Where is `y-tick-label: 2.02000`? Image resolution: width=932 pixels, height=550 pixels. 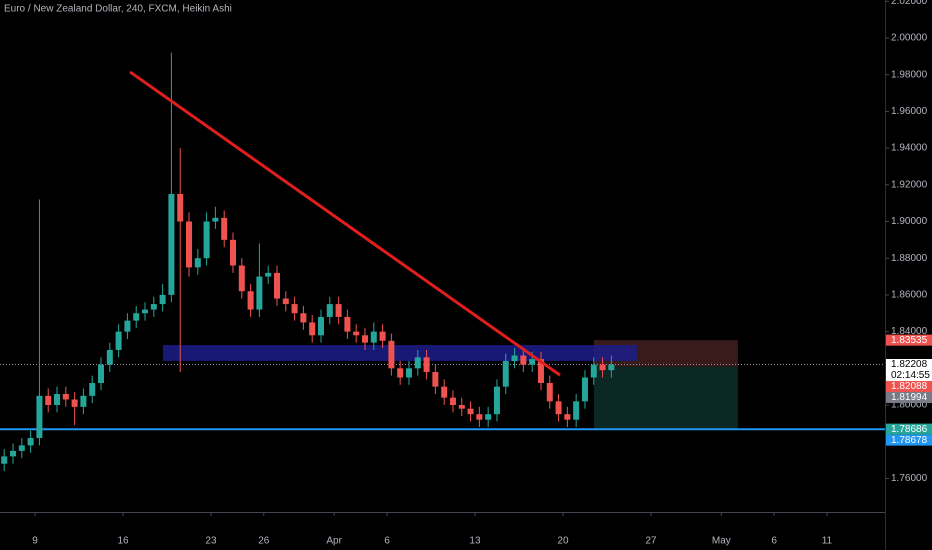
y-tick-label: 2.02000 is located at coordinates (909, 3).